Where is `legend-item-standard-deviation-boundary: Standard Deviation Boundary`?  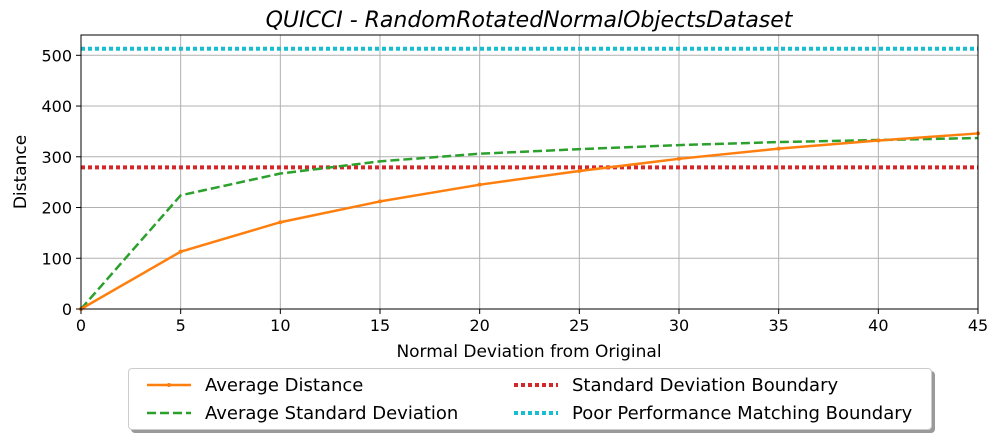
legend-item-standard-deviation-boundary: Standard Deviation Boundary is located at coordinates (675, 385).